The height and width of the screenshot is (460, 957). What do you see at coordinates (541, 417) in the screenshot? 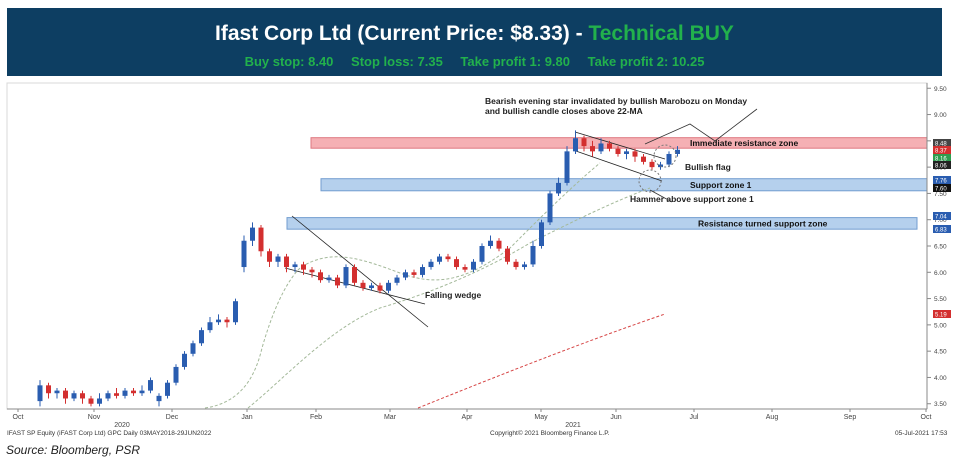
I see `x-tick-label: May` at bounding box center [541, 417].